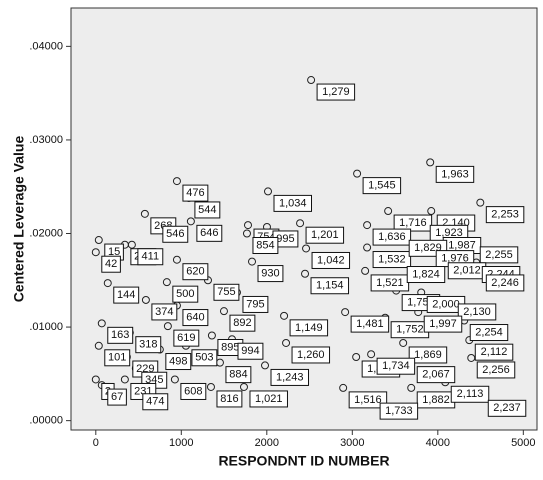 The height and width of the screenshot is (480, 543). What do you see at coordinates (410, 330) in the screenshot?
I see `point-label: 1,752` at bounding box center [410, 330].